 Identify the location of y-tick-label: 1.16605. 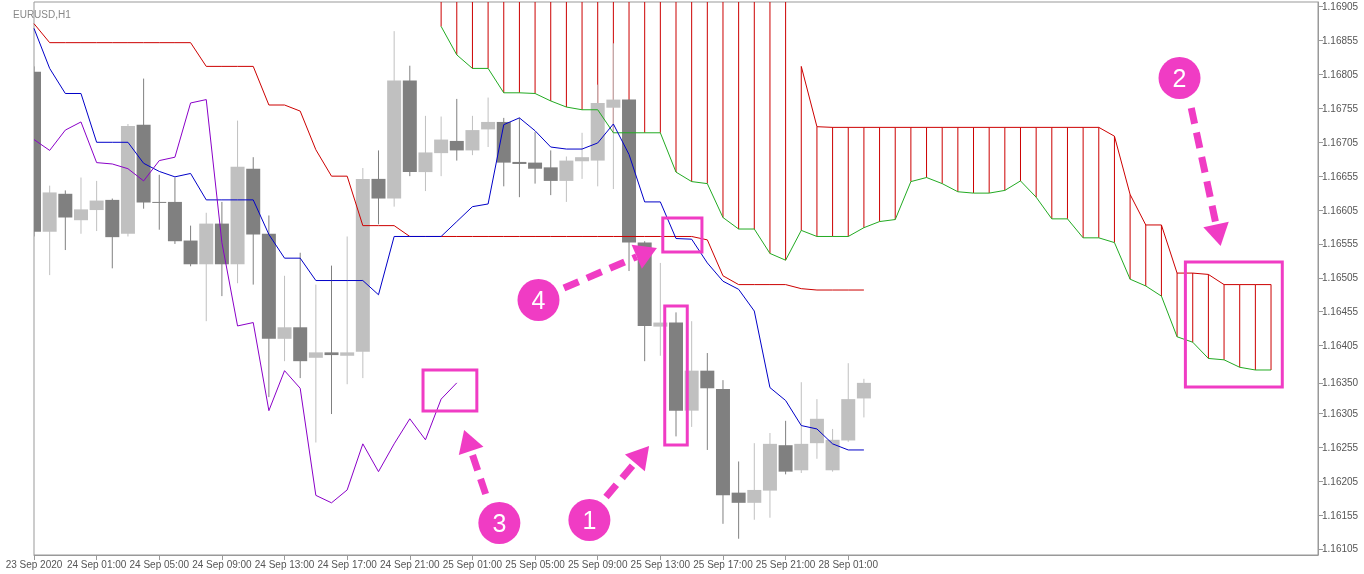
(1340, 210).